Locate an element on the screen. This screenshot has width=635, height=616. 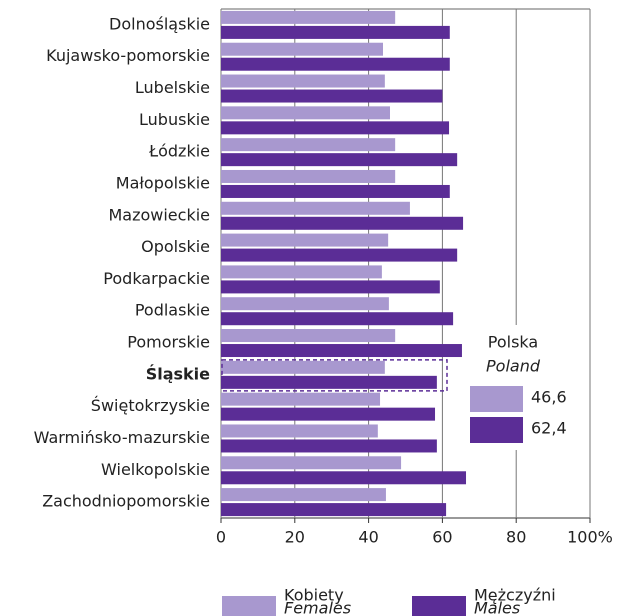
y-tick-label: Warmińsko-mazurskie is located at coordinates (122, 437).